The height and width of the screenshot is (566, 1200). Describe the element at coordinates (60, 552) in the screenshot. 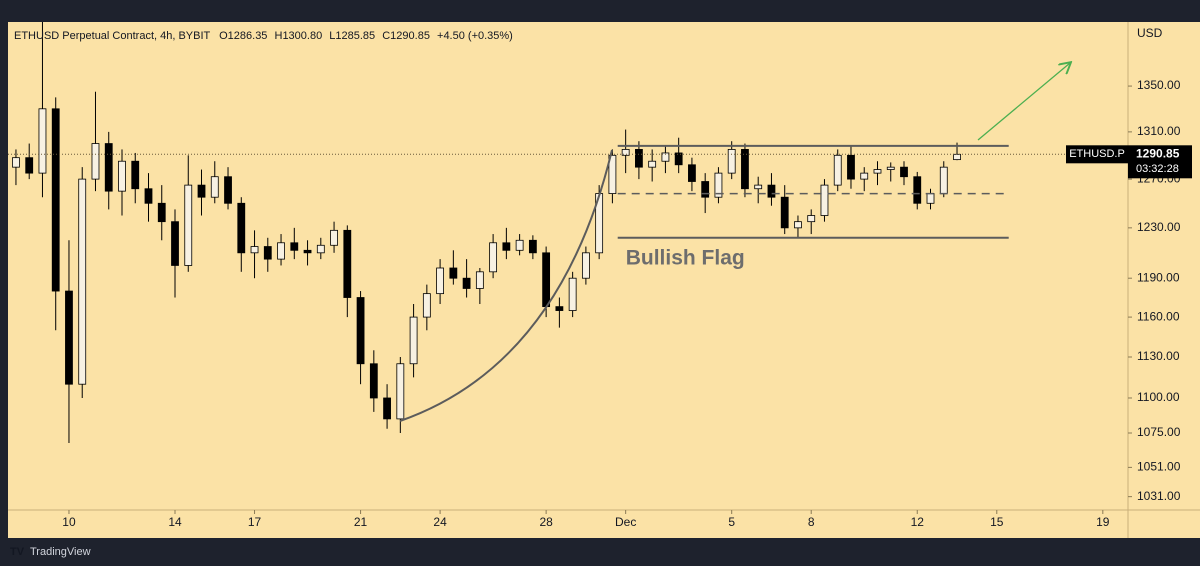

I see `footer-brand: TradingView` at that location.